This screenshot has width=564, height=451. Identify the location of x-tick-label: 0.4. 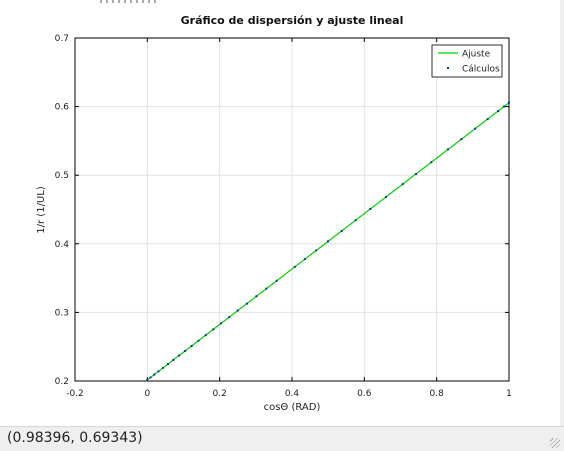
(292, 394).